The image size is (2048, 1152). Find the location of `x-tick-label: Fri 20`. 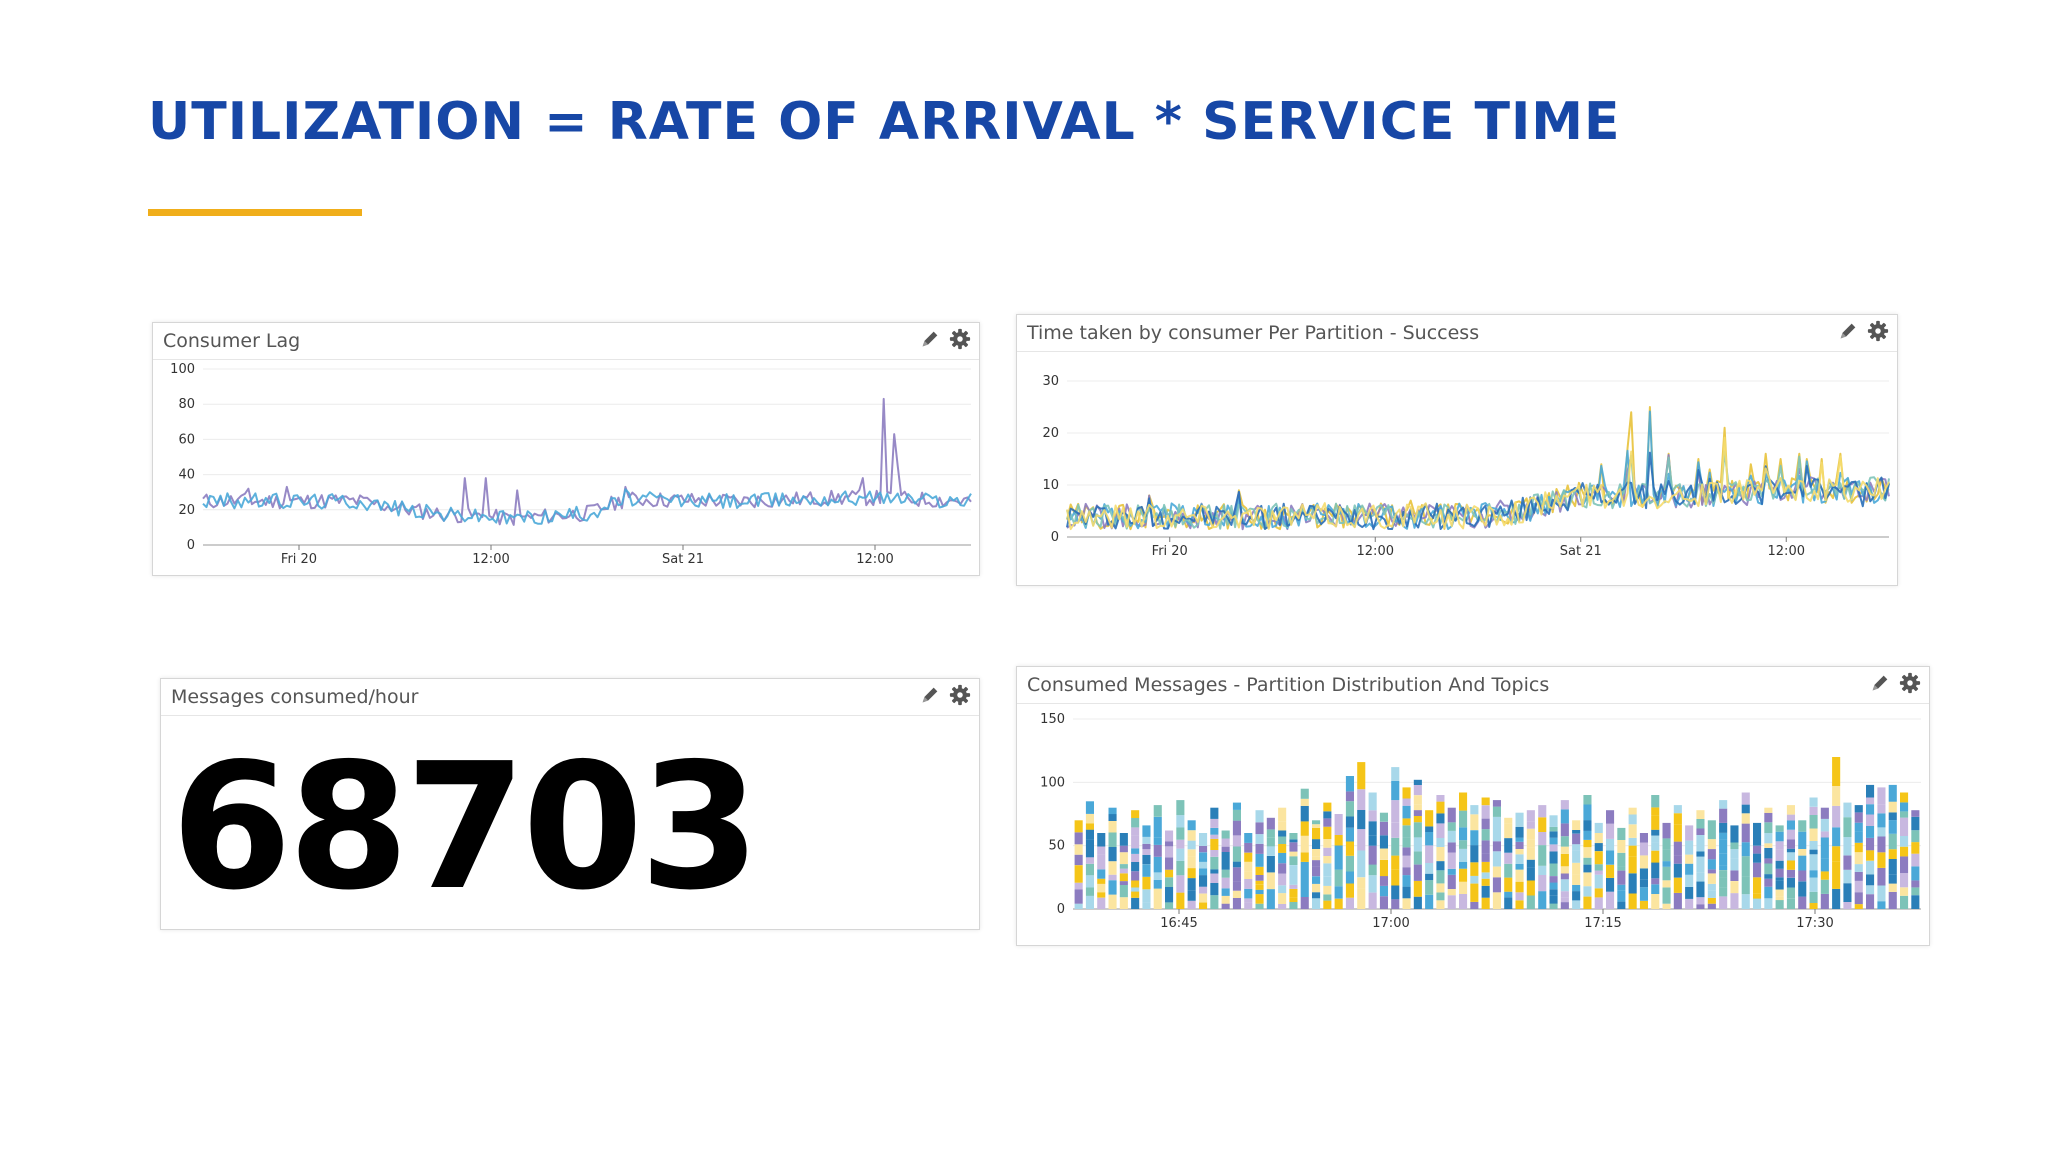

x-tick-label: Fri 20 is located at coordinates (299, 559).